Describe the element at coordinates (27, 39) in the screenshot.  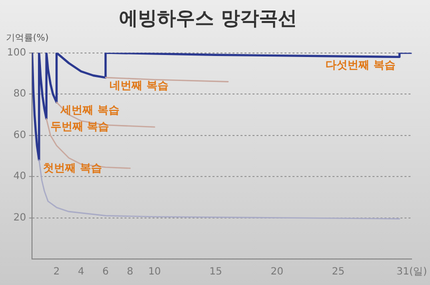
I see `y-axis-title: 기억률(%)` at that location.